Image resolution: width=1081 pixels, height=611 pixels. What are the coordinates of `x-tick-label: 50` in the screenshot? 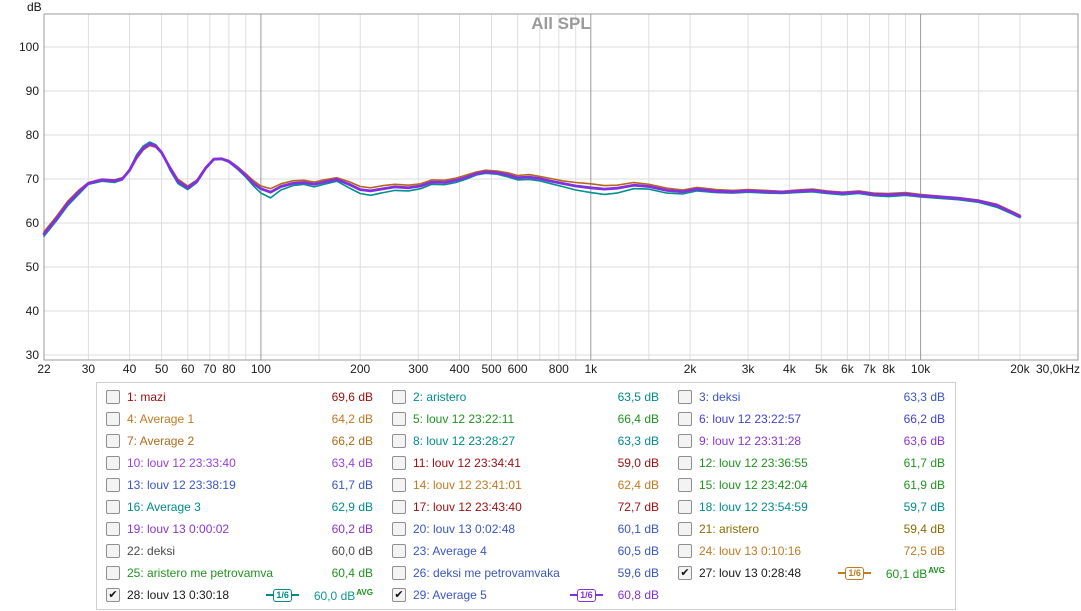 It's located at (162, 369).